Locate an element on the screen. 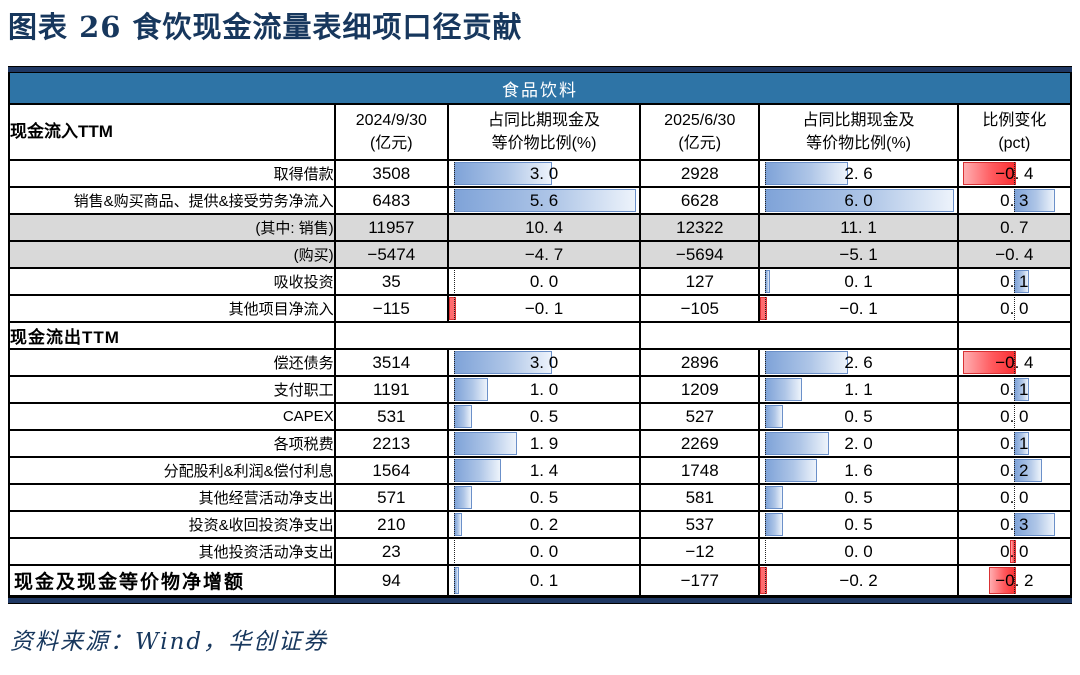  percent-2025: 0. 5 is located at coordinates (858, 416).